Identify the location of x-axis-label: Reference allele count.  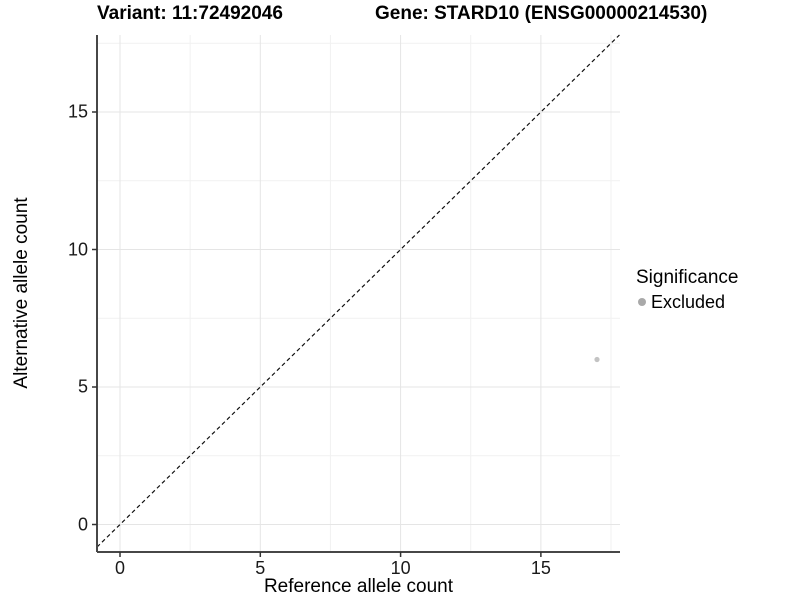
(358, 586).